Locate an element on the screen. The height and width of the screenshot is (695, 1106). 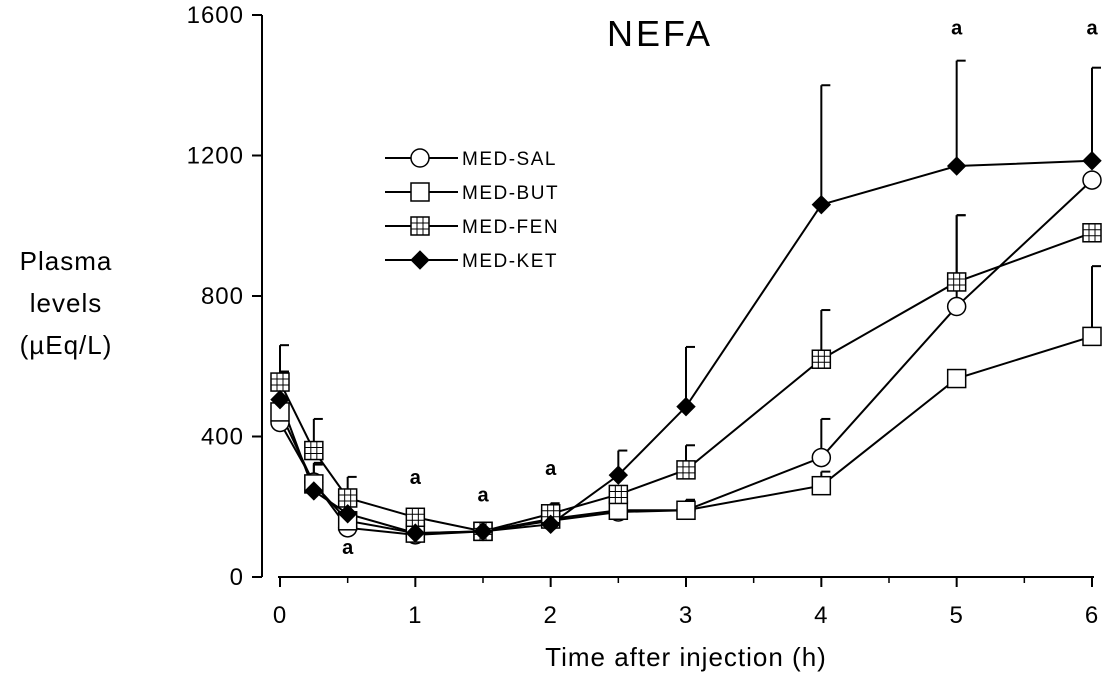
x-axis-title: Time after injection (h) is located at coordinates (686, 657).